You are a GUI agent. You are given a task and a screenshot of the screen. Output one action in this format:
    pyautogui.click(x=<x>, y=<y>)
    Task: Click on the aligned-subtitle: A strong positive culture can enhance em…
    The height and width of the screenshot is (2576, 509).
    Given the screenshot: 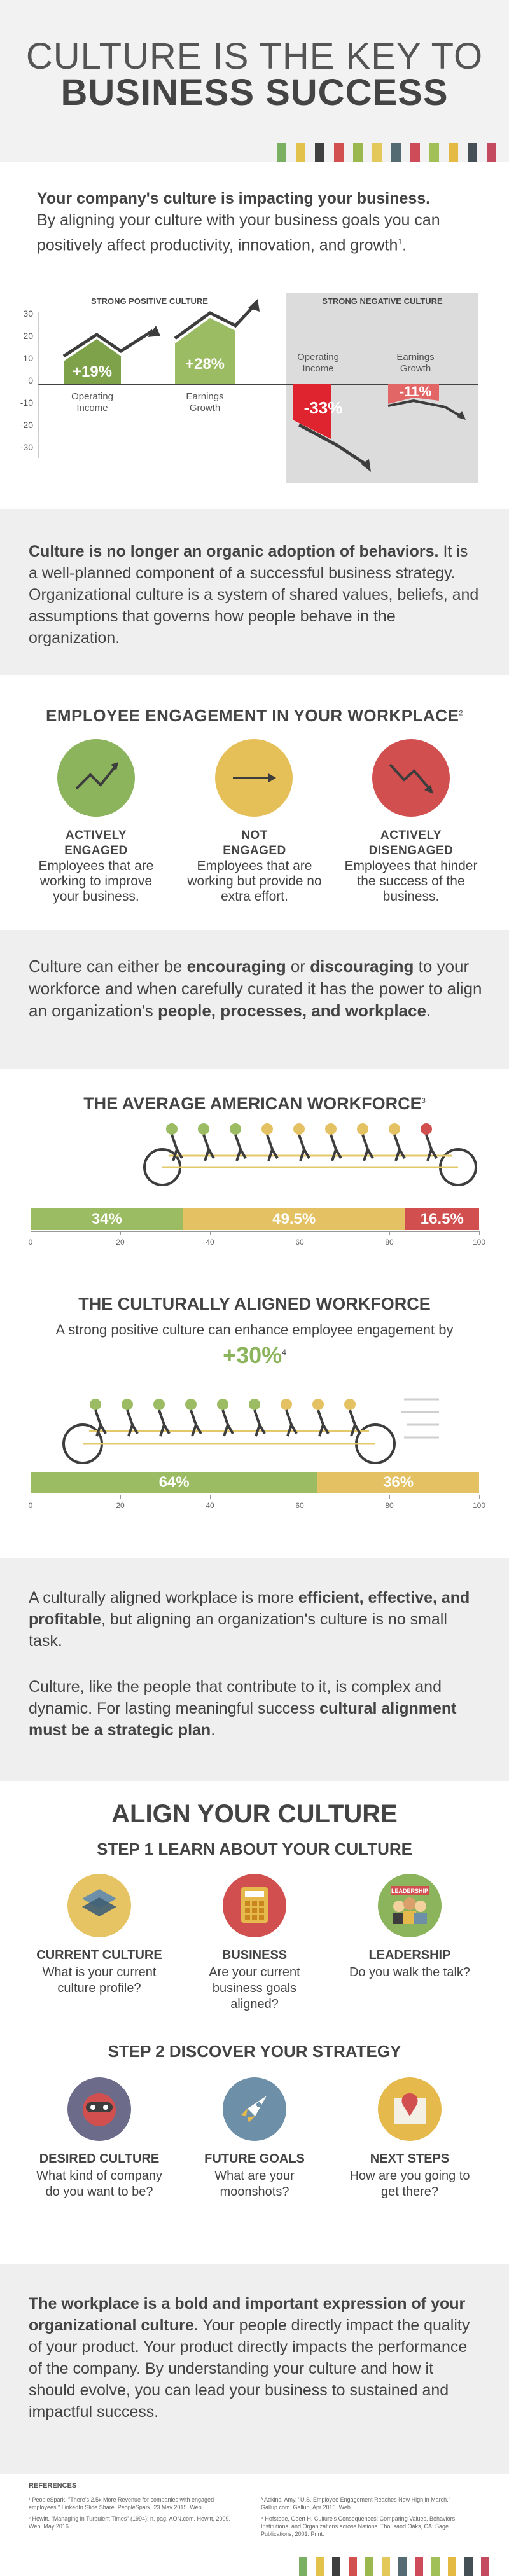 What is the action you would take?
    pyautogui.click(x=254, y=1330)
    